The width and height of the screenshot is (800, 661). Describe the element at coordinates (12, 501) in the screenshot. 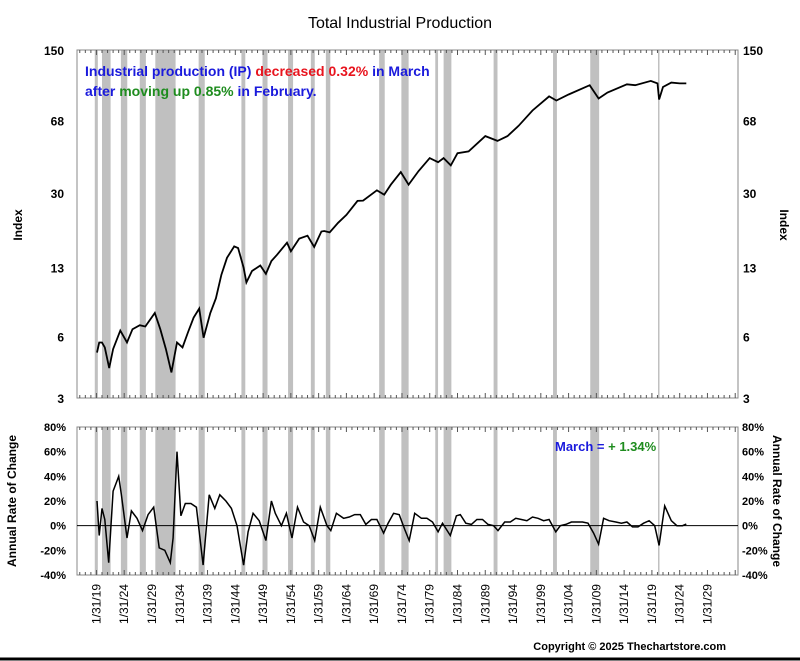

I see `y-axis-title-left: Annual Rate of Change` at that location.